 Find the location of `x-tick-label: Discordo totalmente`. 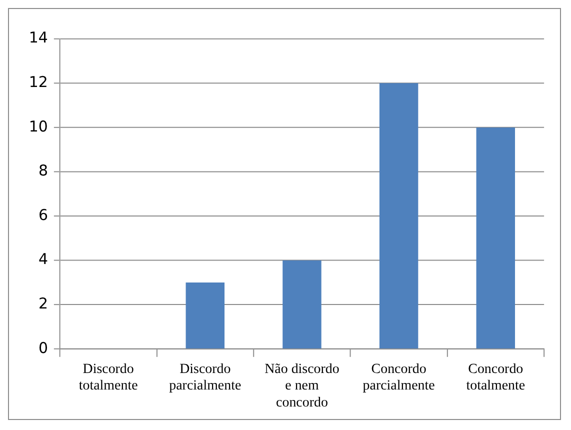

x-tick-label: Discordo totalmente is located at coordinates (108, 378).